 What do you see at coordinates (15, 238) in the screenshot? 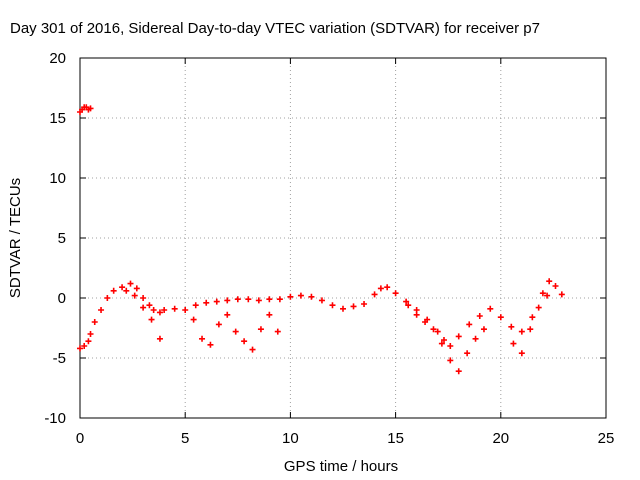
I see `y-axis-label: SDTVAR / TECUs` at bounding box center [15, 238].